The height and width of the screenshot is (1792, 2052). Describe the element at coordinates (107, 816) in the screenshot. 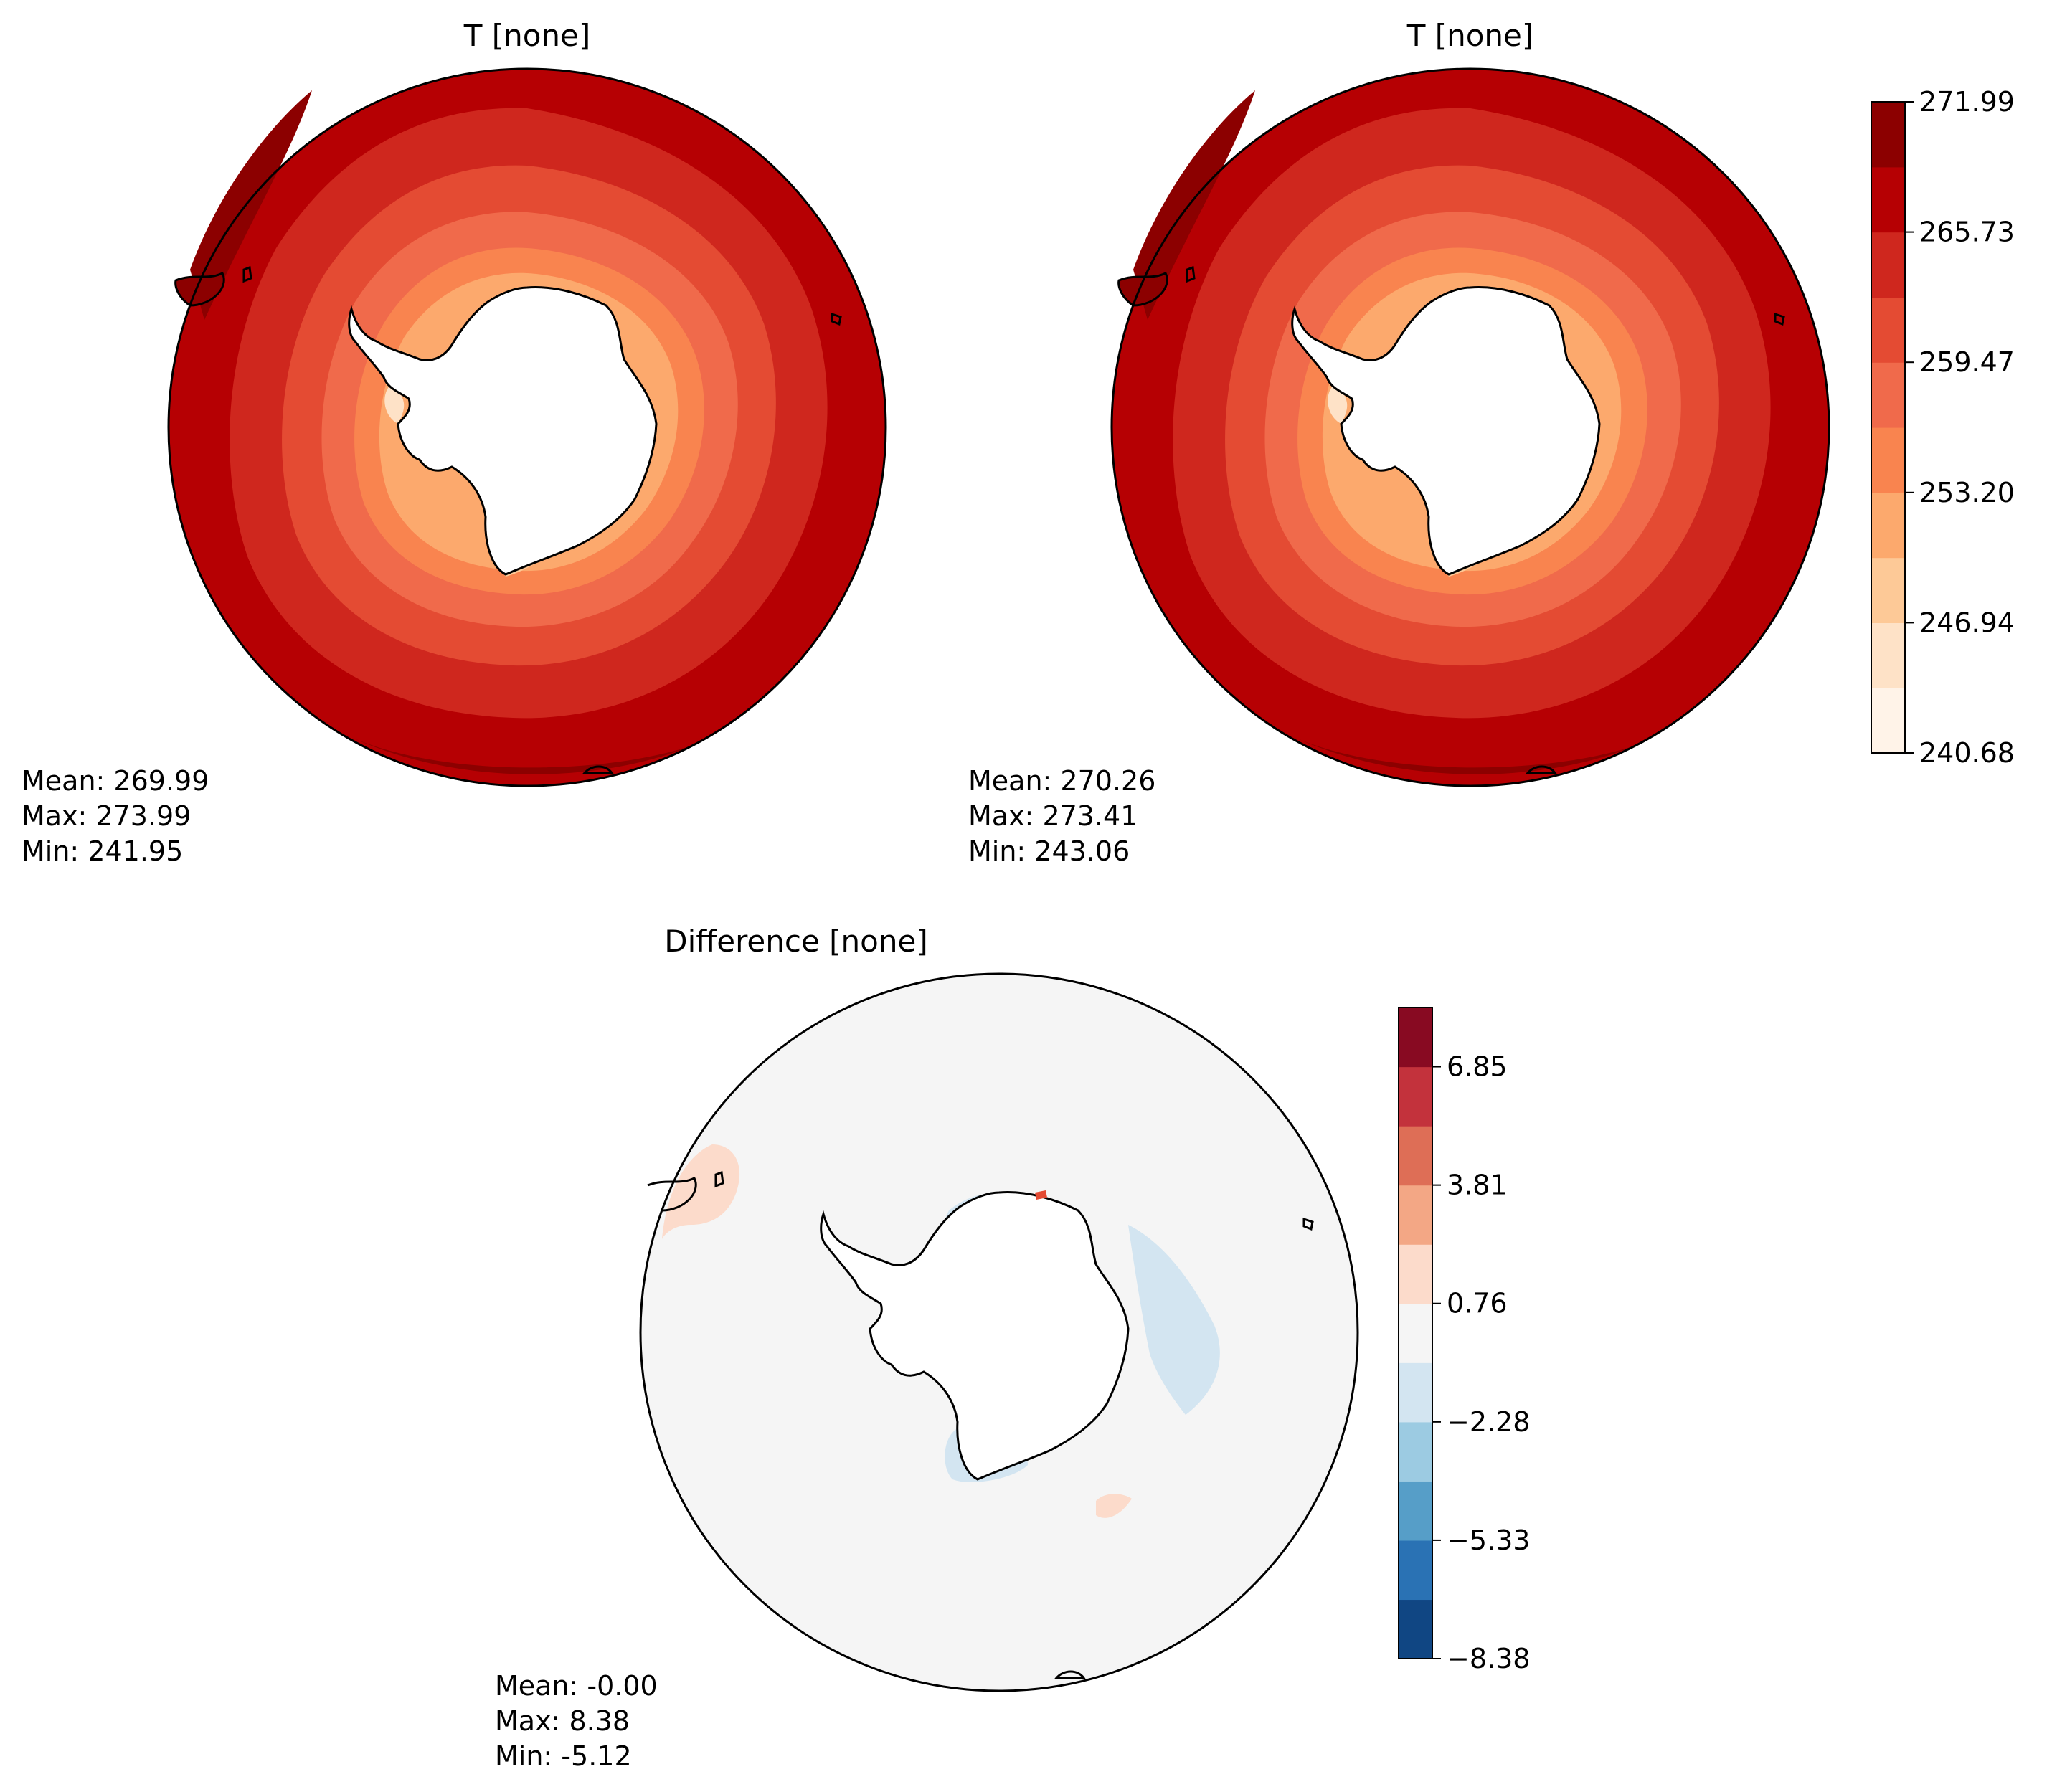

I see `stat-max: Max: 273.99` at that location.